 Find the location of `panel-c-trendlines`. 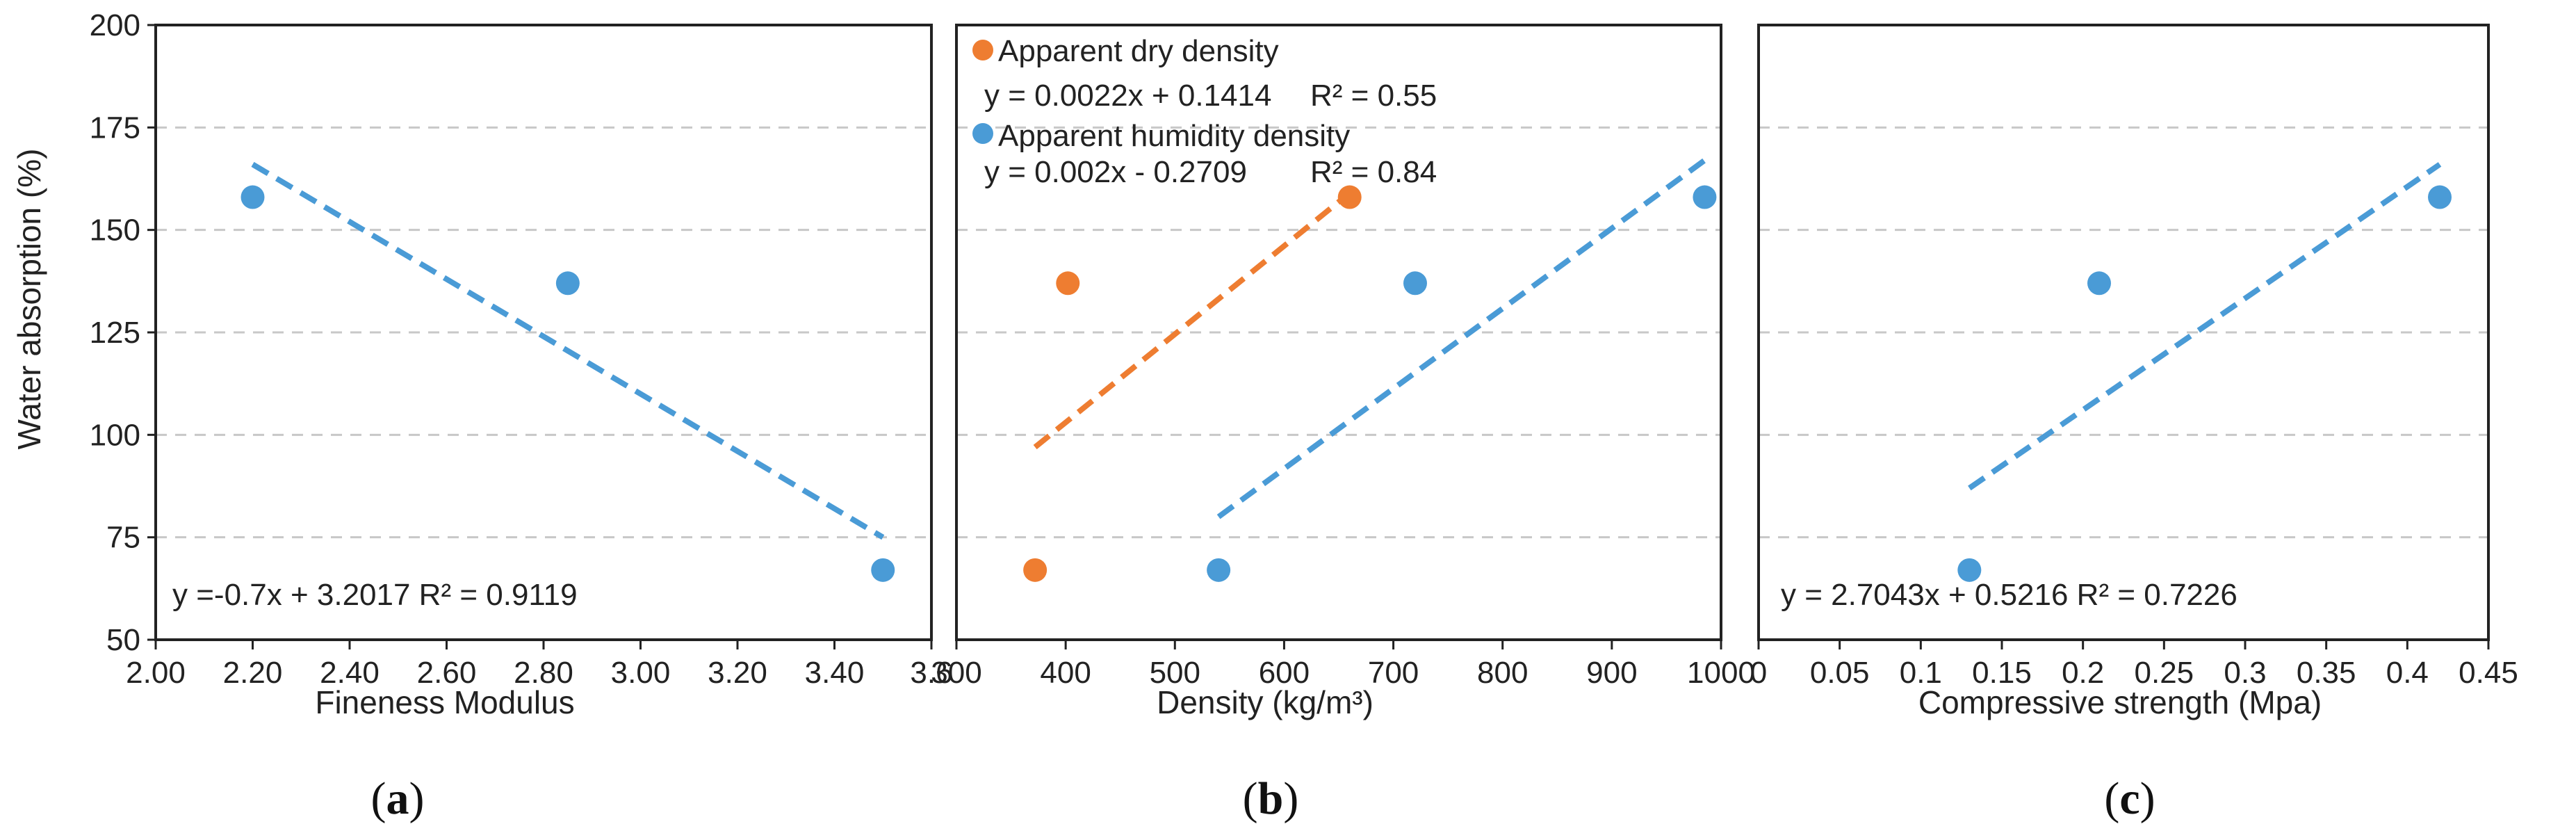

panel-c-trendlines is located at coordinates (2205, 326).